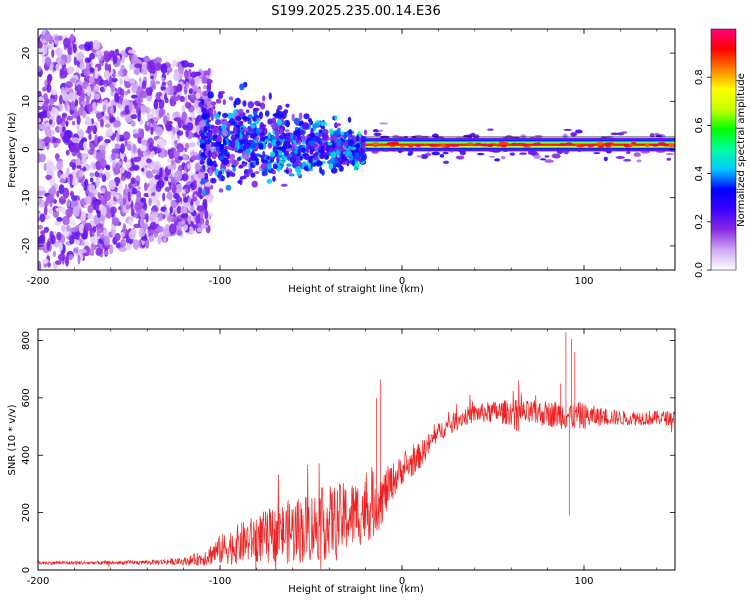 The image size is (750, 600). What do you see at coordinates (699, 125) in the screenshot?
I see `colorbar-tick-label: 0.6` at bounding box center [699, 125].